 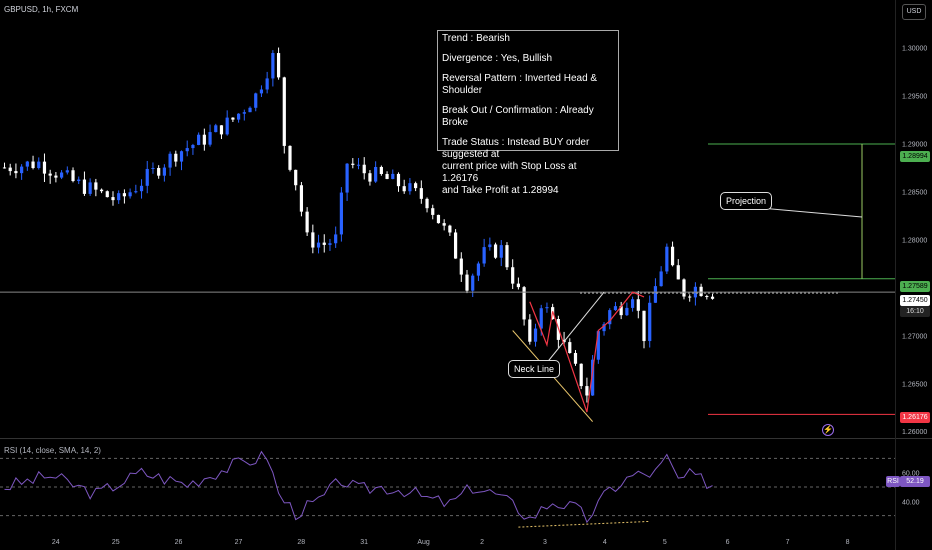 What do you see at coordinates (828, 430) in the screenshot?
I see `lightning-icon: ⚡` at bounding box center [828, 430].